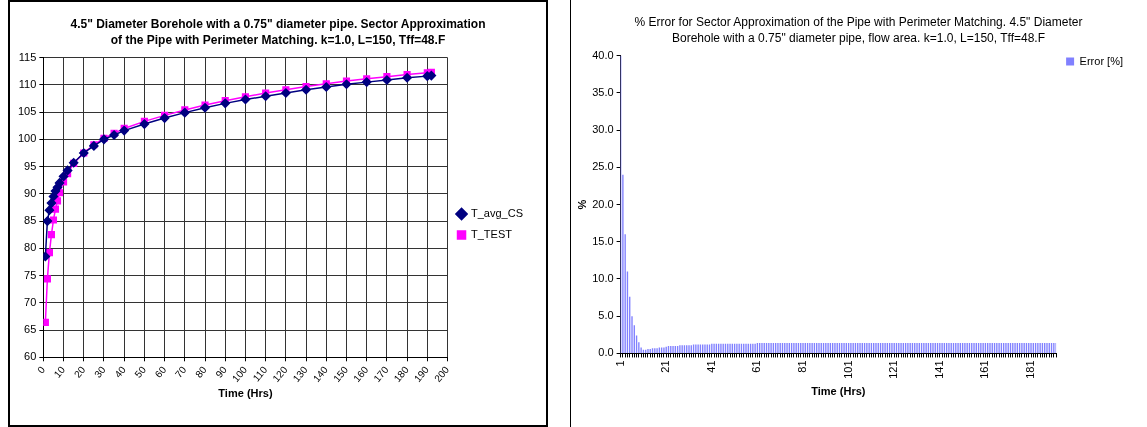 The height and width of the screenshot is (427, 1147). I want to click on y-tick-label: 75, so click(30, 274).